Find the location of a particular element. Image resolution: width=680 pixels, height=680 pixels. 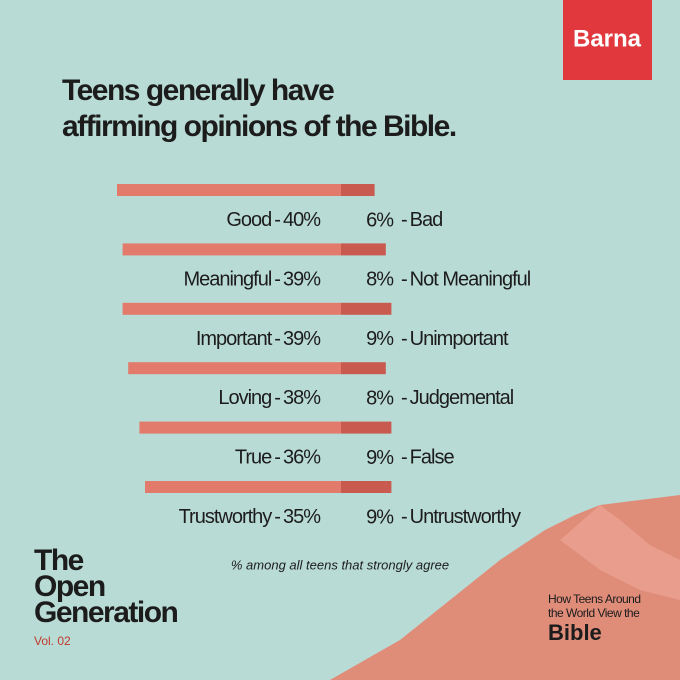

counter-category: False is located at coordinates (432, 458).